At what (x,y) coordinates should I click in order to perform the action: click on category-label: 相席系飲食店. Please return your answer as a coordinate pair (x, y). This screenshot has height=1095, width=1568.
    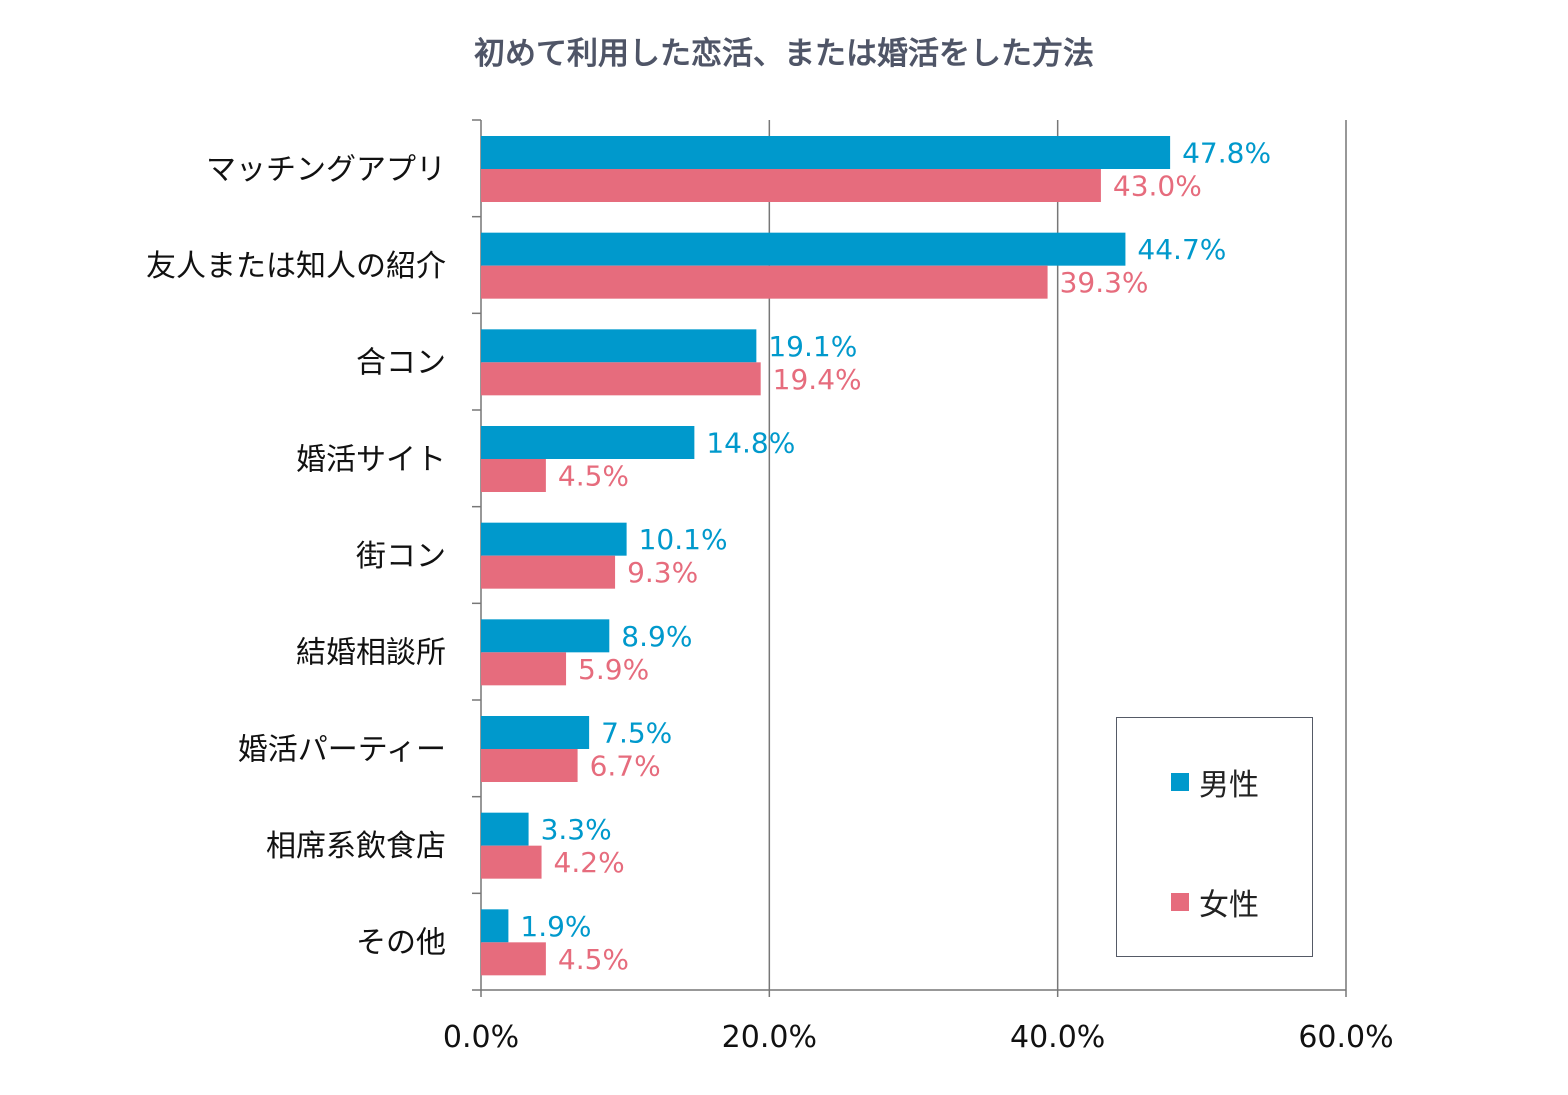
    Looking at the image, I should click on (356, 846).